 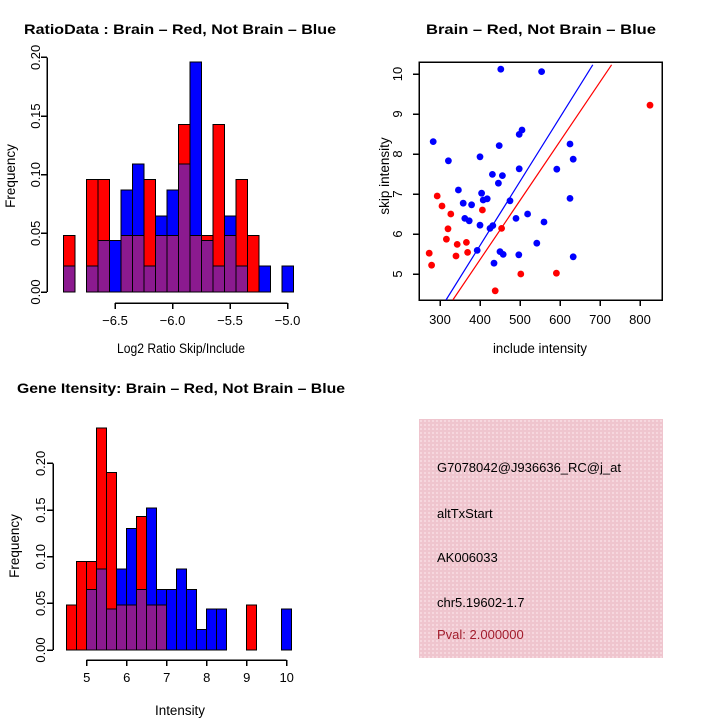 What do you see at coordinates (560, 319) in the screenshot?
I see `x-tick-label: 600` at bounding box center [560, 319].